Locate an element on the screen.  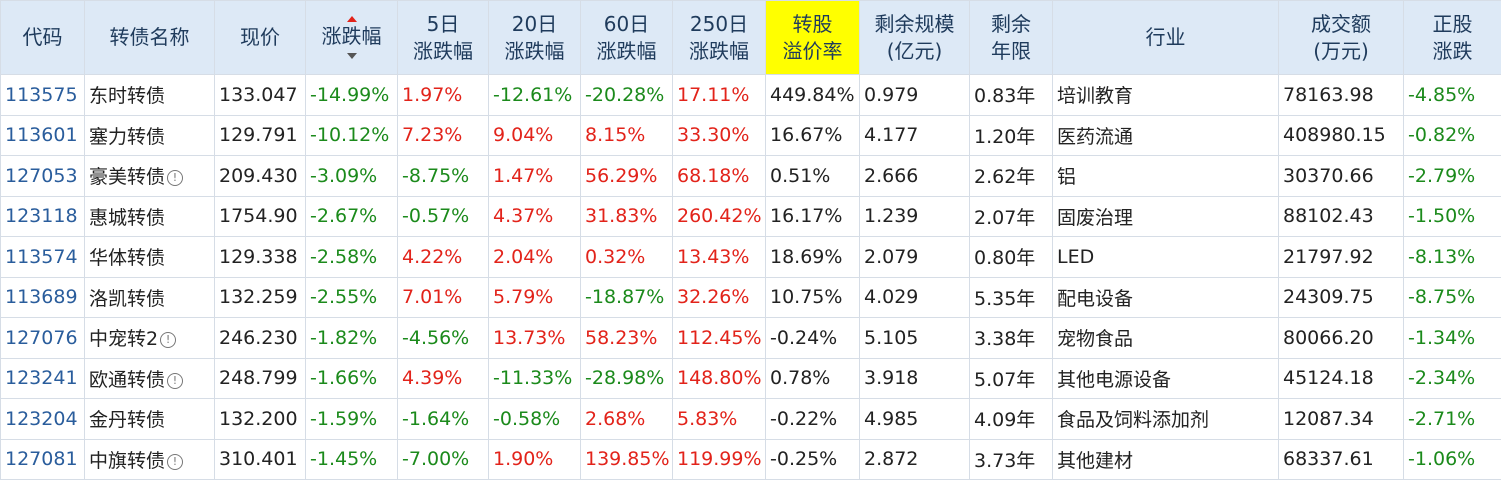
col-header-years: 剩余 年限 is located at coordinates (1011, 37).